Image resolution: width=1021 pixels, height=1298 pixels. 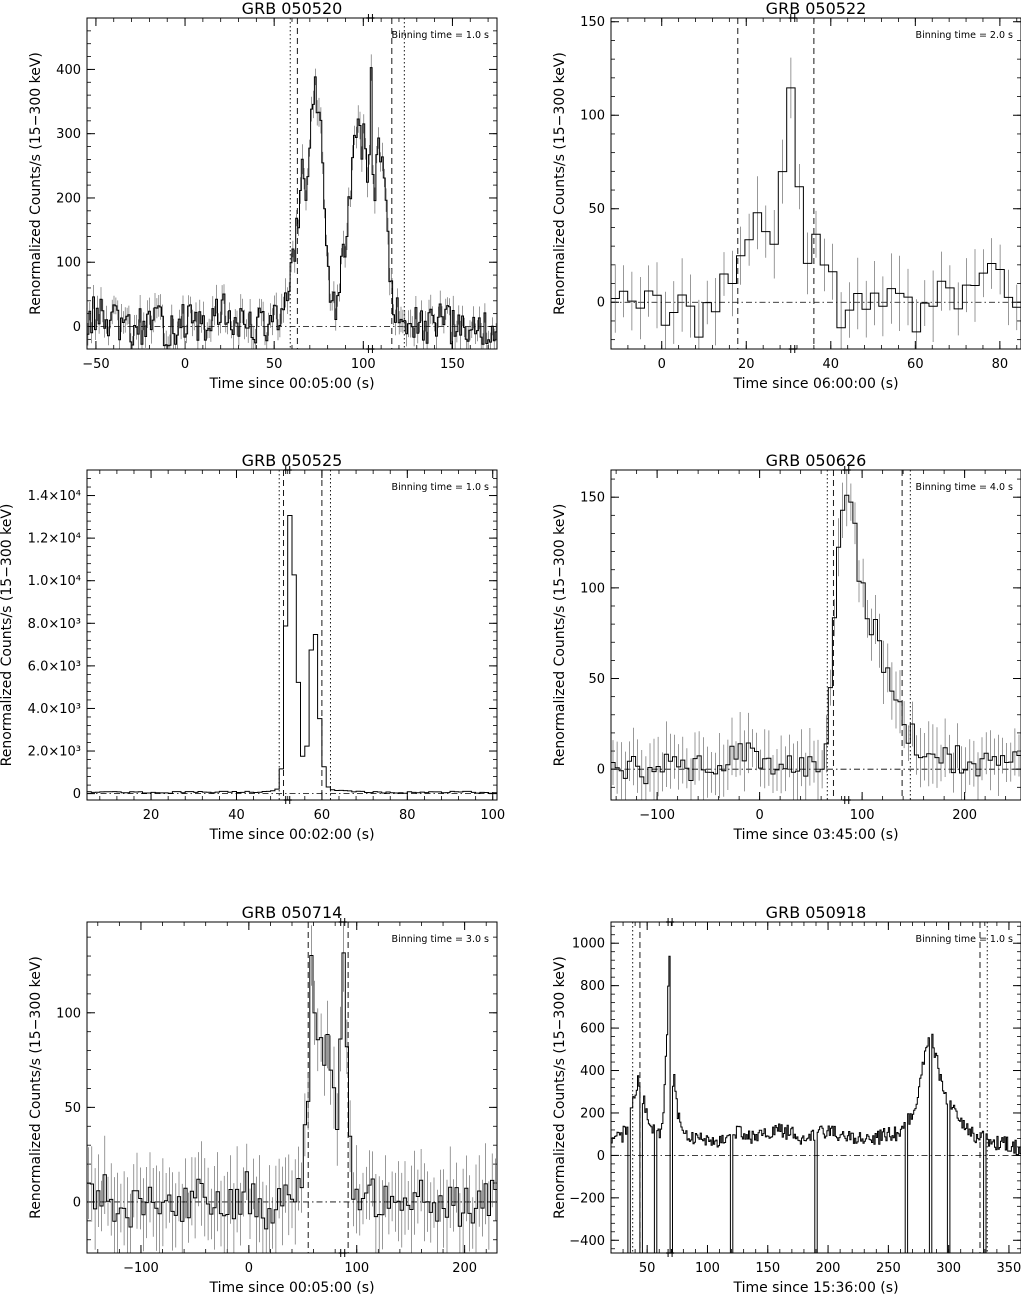 I want to click on y-tick-label: 1000, so click(x=588, y=944).